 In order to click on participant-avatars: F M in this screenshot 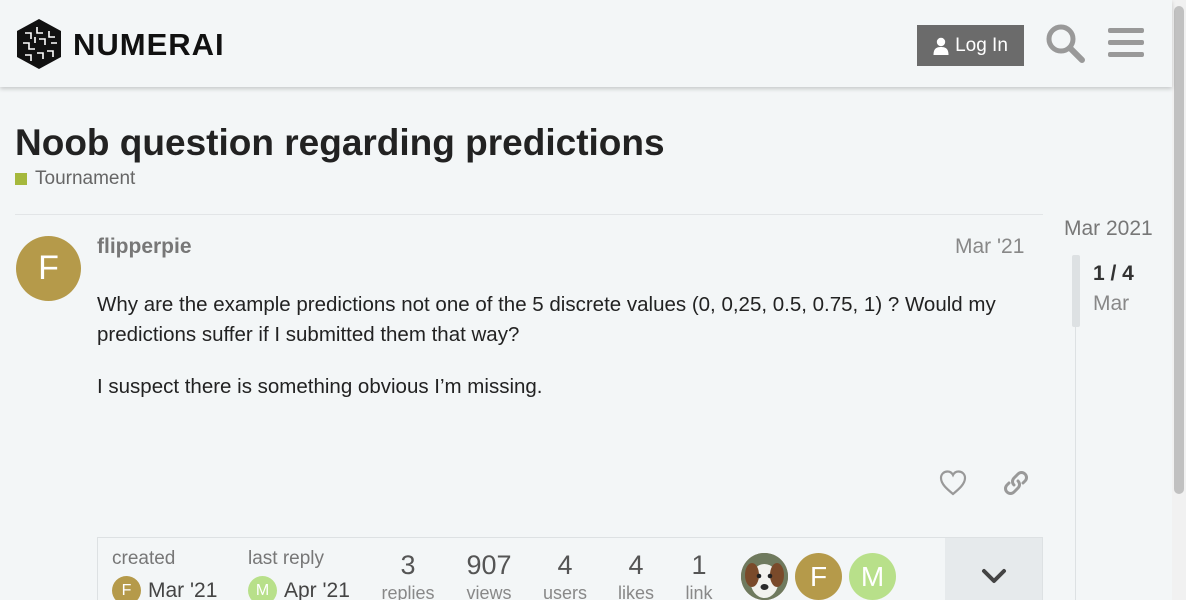, I will do `click(818, 576)`.